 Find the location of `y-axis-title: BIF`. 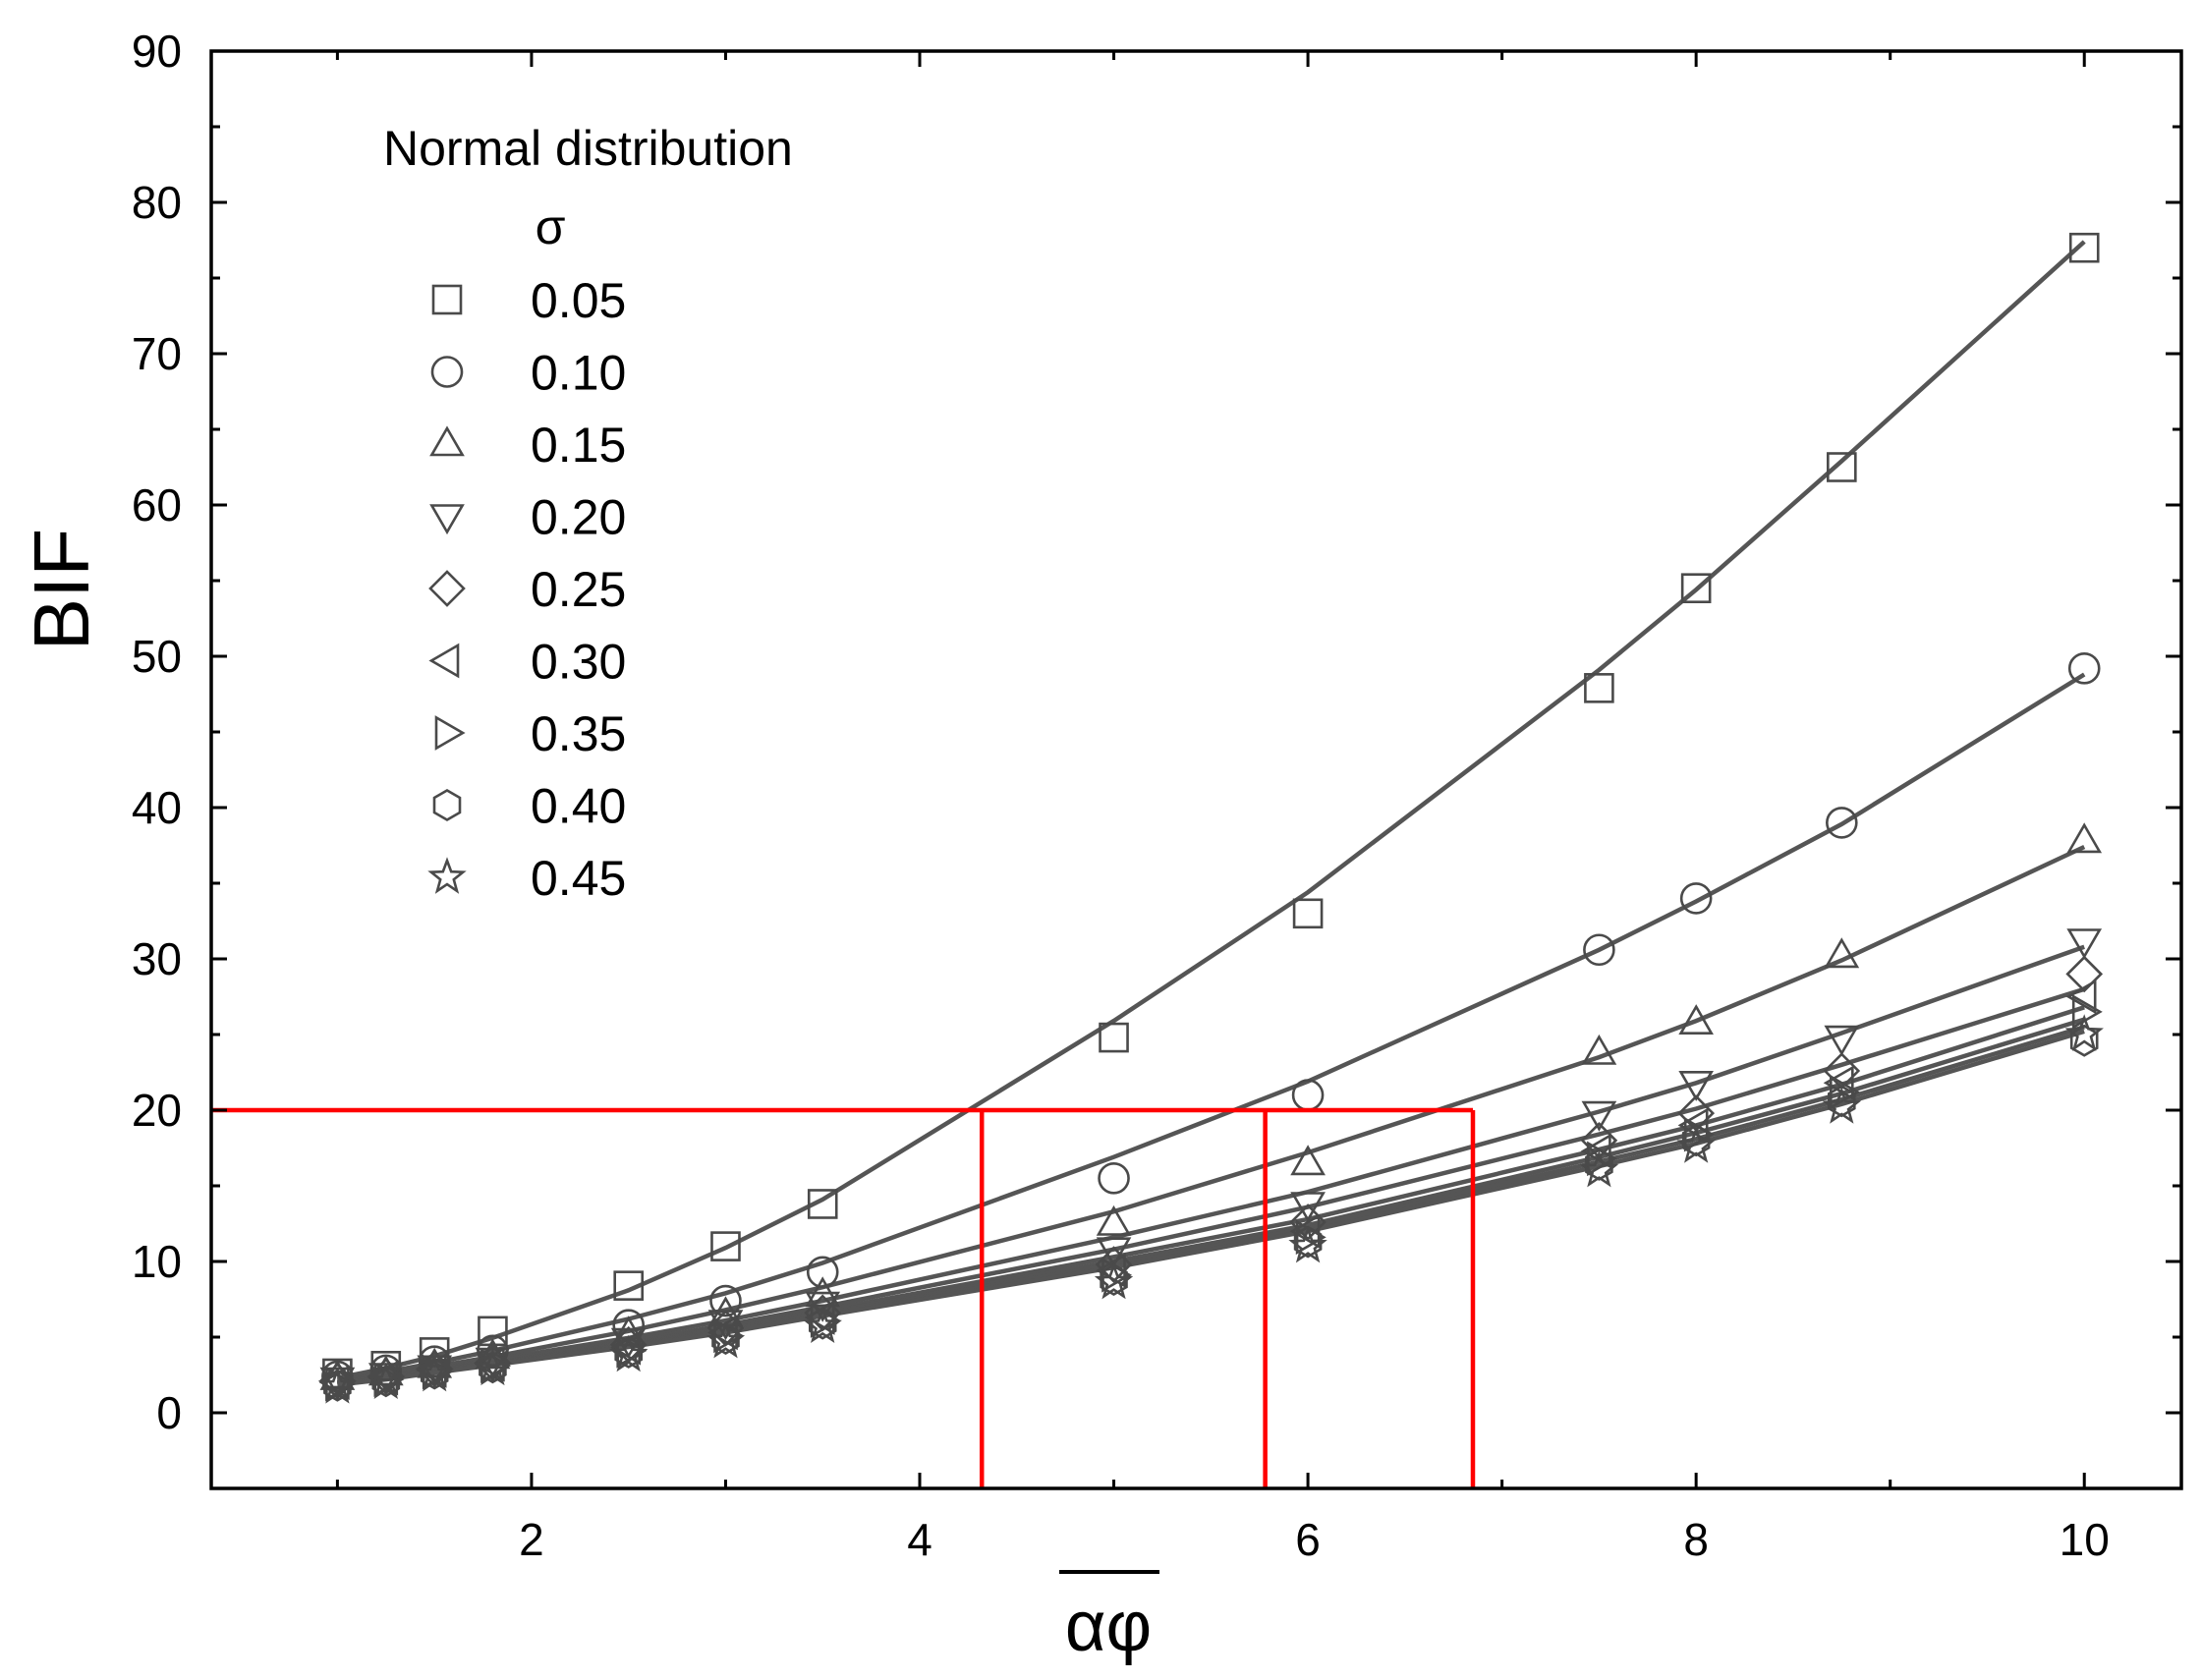

y-axis-title: BIF is located at coordinates (62, 589).